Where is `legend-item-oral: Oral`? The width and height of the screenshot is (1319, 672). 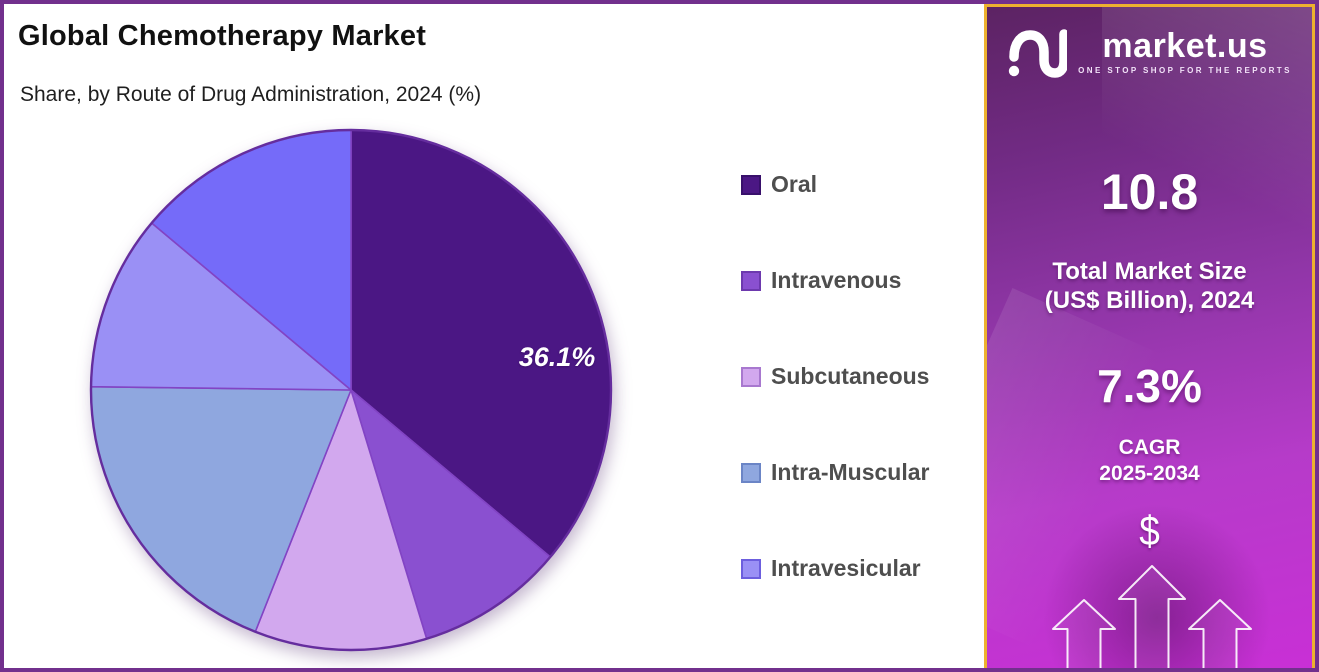
legend-item-oral: Oral is located at coordinates (835, 184).